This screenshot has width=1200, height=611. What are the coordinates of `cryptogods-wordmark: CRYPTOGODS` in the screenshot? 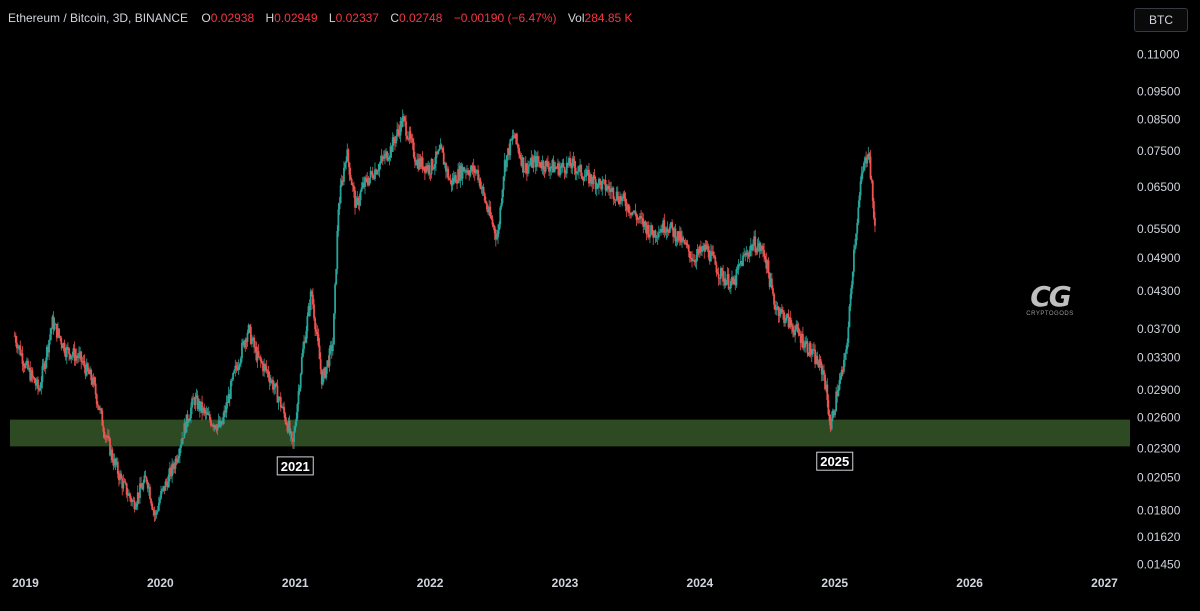 It's located at (1050, 314).